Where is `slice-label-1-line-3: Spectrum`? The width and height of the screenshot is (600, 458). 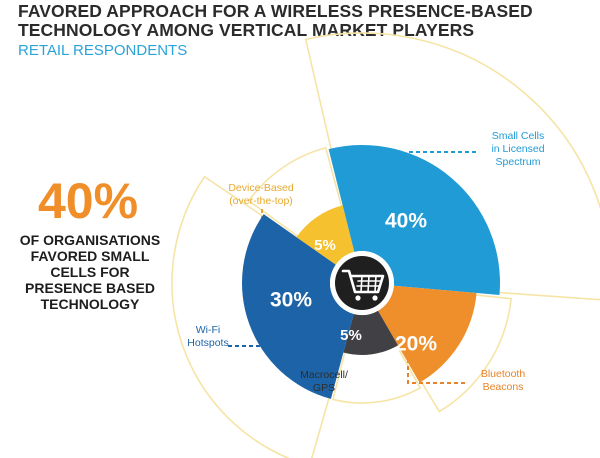 slice-label-1-line-3: Spectrum is located at coordinates (518, 162).